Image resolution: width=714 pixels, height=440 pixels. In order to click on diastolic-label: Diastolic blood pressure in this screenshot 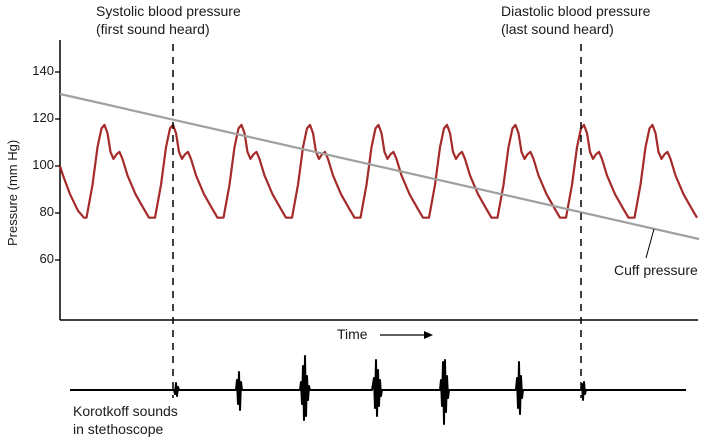, I will do `click(576, 11)`.